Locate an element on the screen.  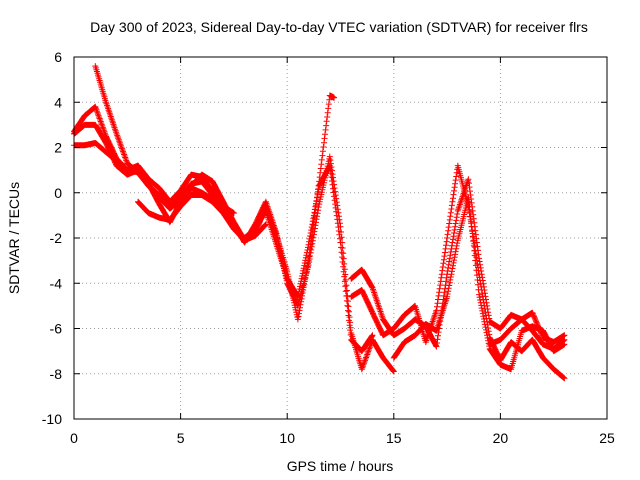
y-tick-label: -10 is located at coordinates (52, 419).